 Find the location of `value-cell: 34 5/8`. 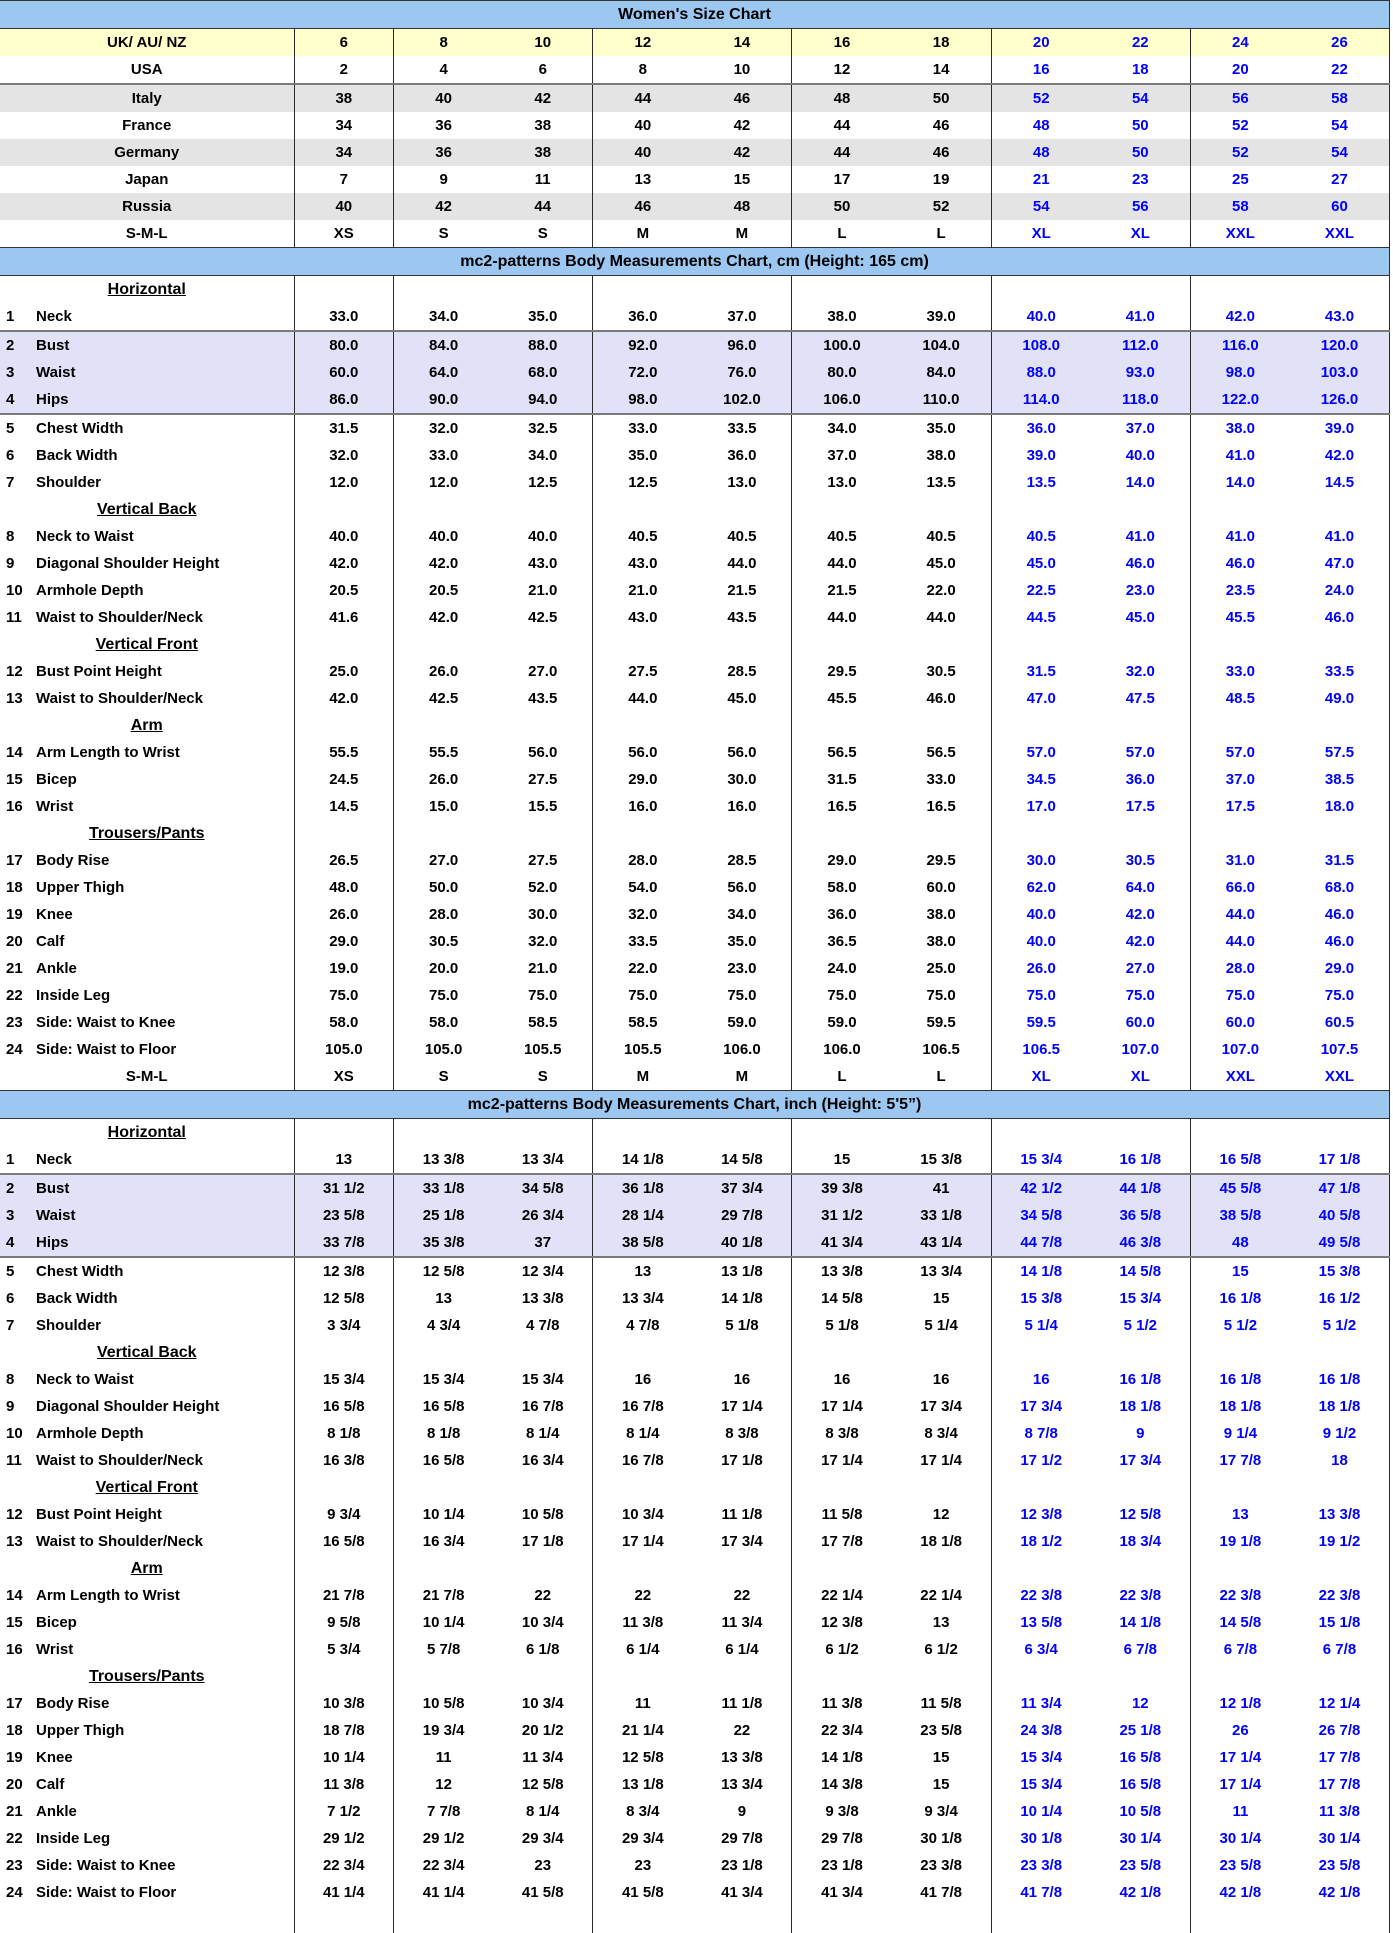

value-cell: 34 5/8 is located at coordinates (543, 1188).